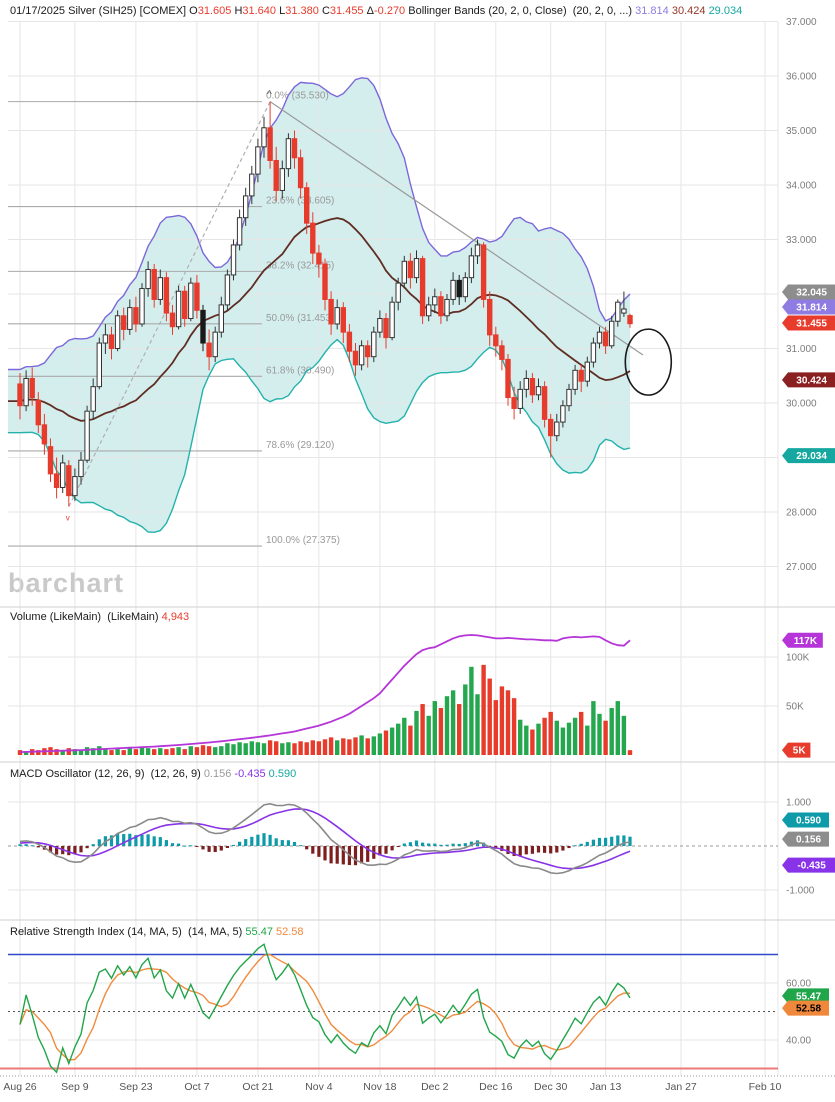 Image resolution: width=835 pixels, height=1102 pixels. Describe the element at coordinates (801, 513) in the screenshot. I see `price-axis-label: 28.000` at that location.